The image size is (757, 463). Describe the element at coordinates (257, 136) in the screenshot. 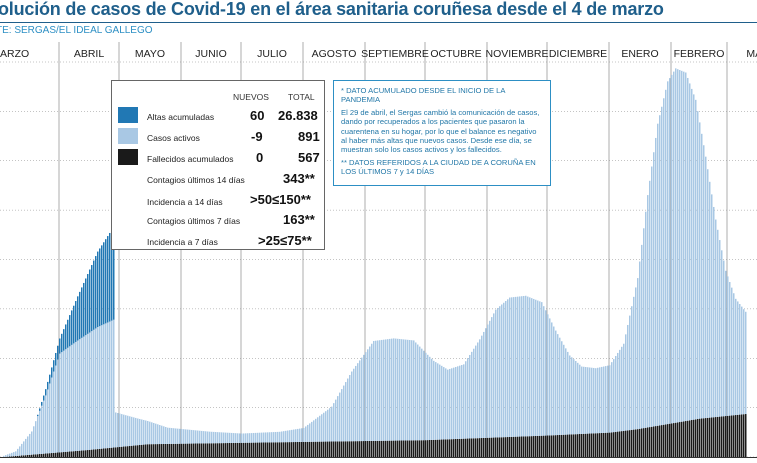

I see `stat-activos-new: -9` at that location.